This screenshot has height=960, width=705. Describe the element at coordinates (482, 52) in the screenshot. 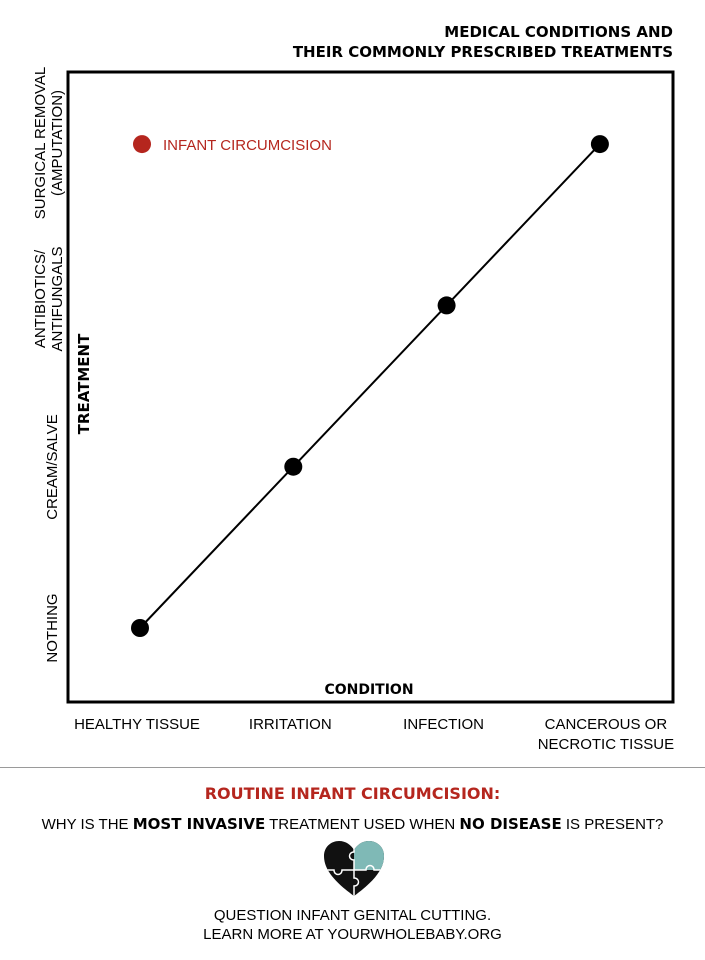

I see `title-line-2: THEIR COMMONLY PRESCRIBED TREATMENTS` at that location.